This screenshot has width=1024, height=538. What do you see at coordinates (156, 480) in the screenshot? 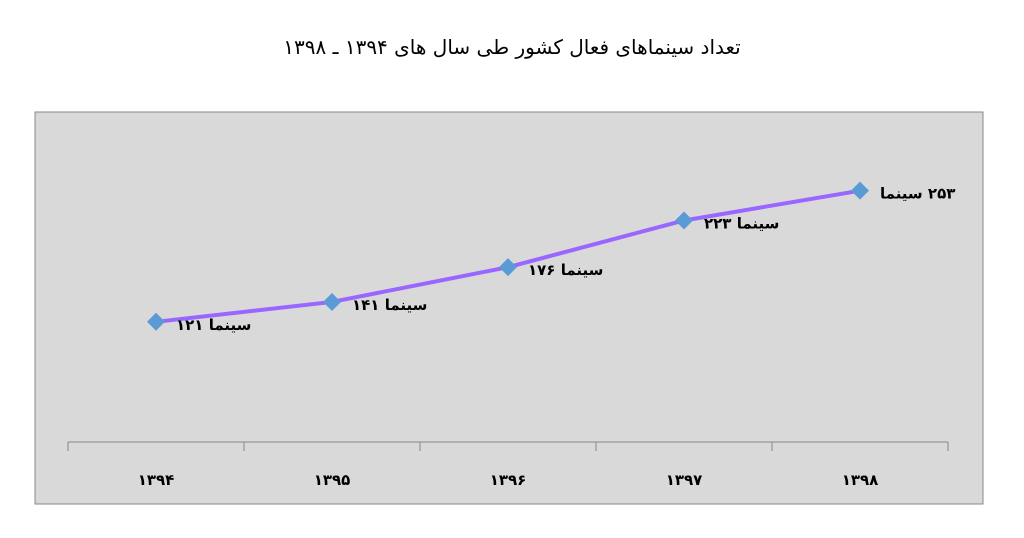
I see `x-tick-label: ۱۳۹۴` at bounding box center [156, 480].